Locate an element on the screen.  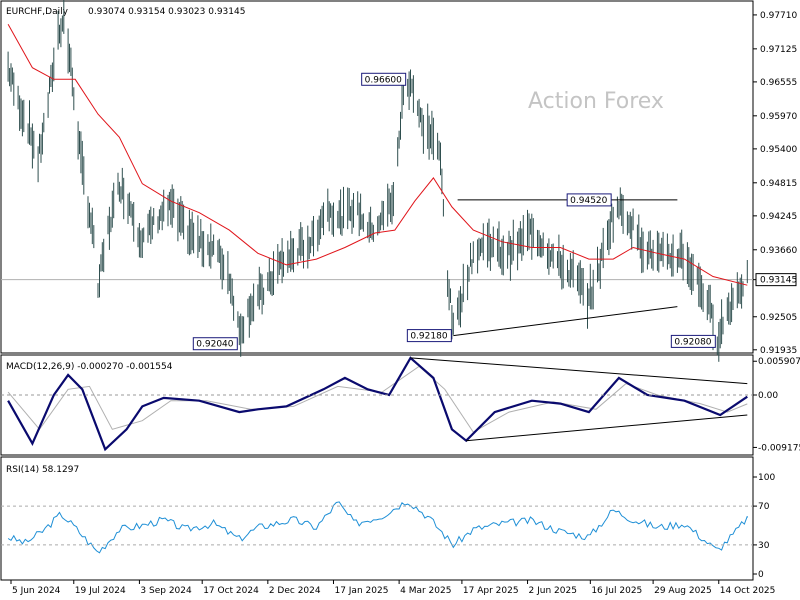
rsi-tick-label: 70 is located at coordinates (764, 507).